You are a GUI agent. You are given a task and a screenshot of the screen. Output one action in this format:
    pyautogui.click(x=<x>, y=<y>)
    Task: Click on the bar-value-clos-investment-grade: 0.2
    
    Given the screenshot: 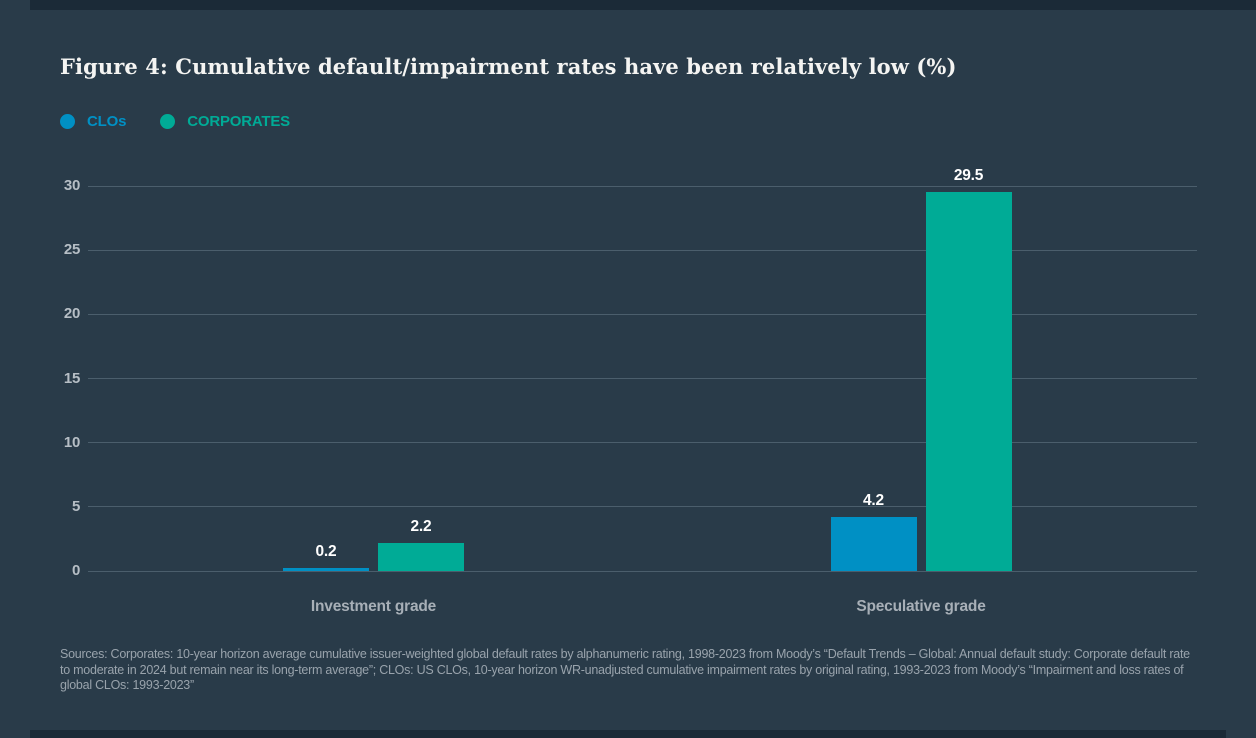 What is the action you would take?
    pyautogui.click(x=326, y=552)
    